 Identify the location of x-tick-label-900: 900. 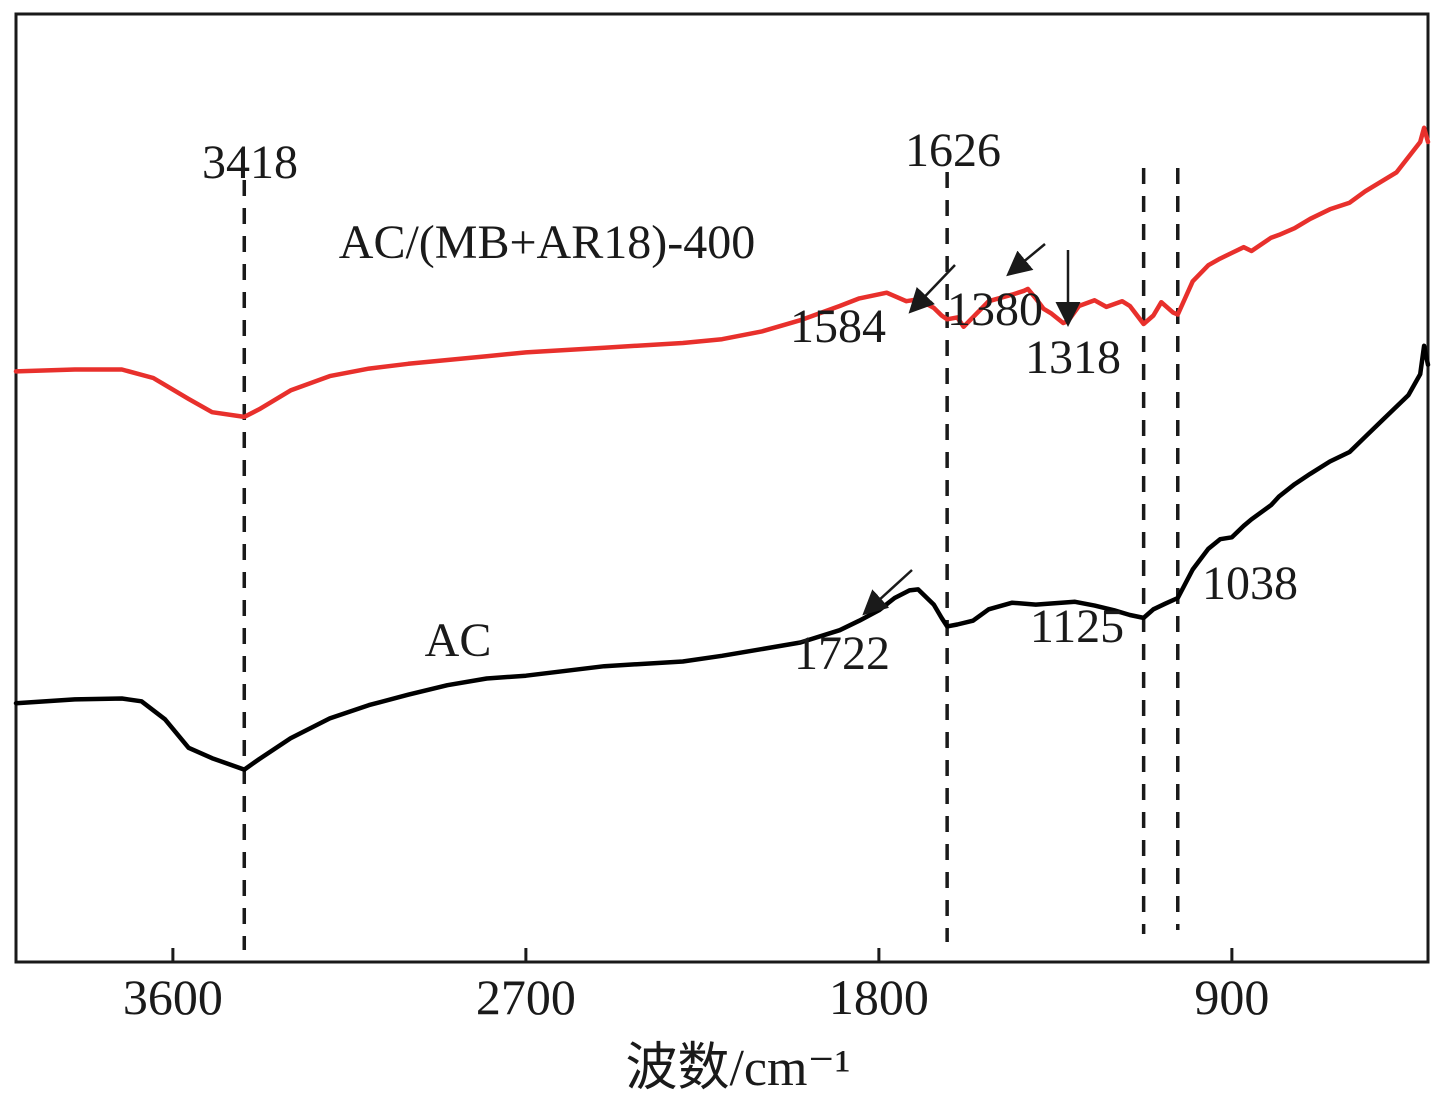
(1231, 997).